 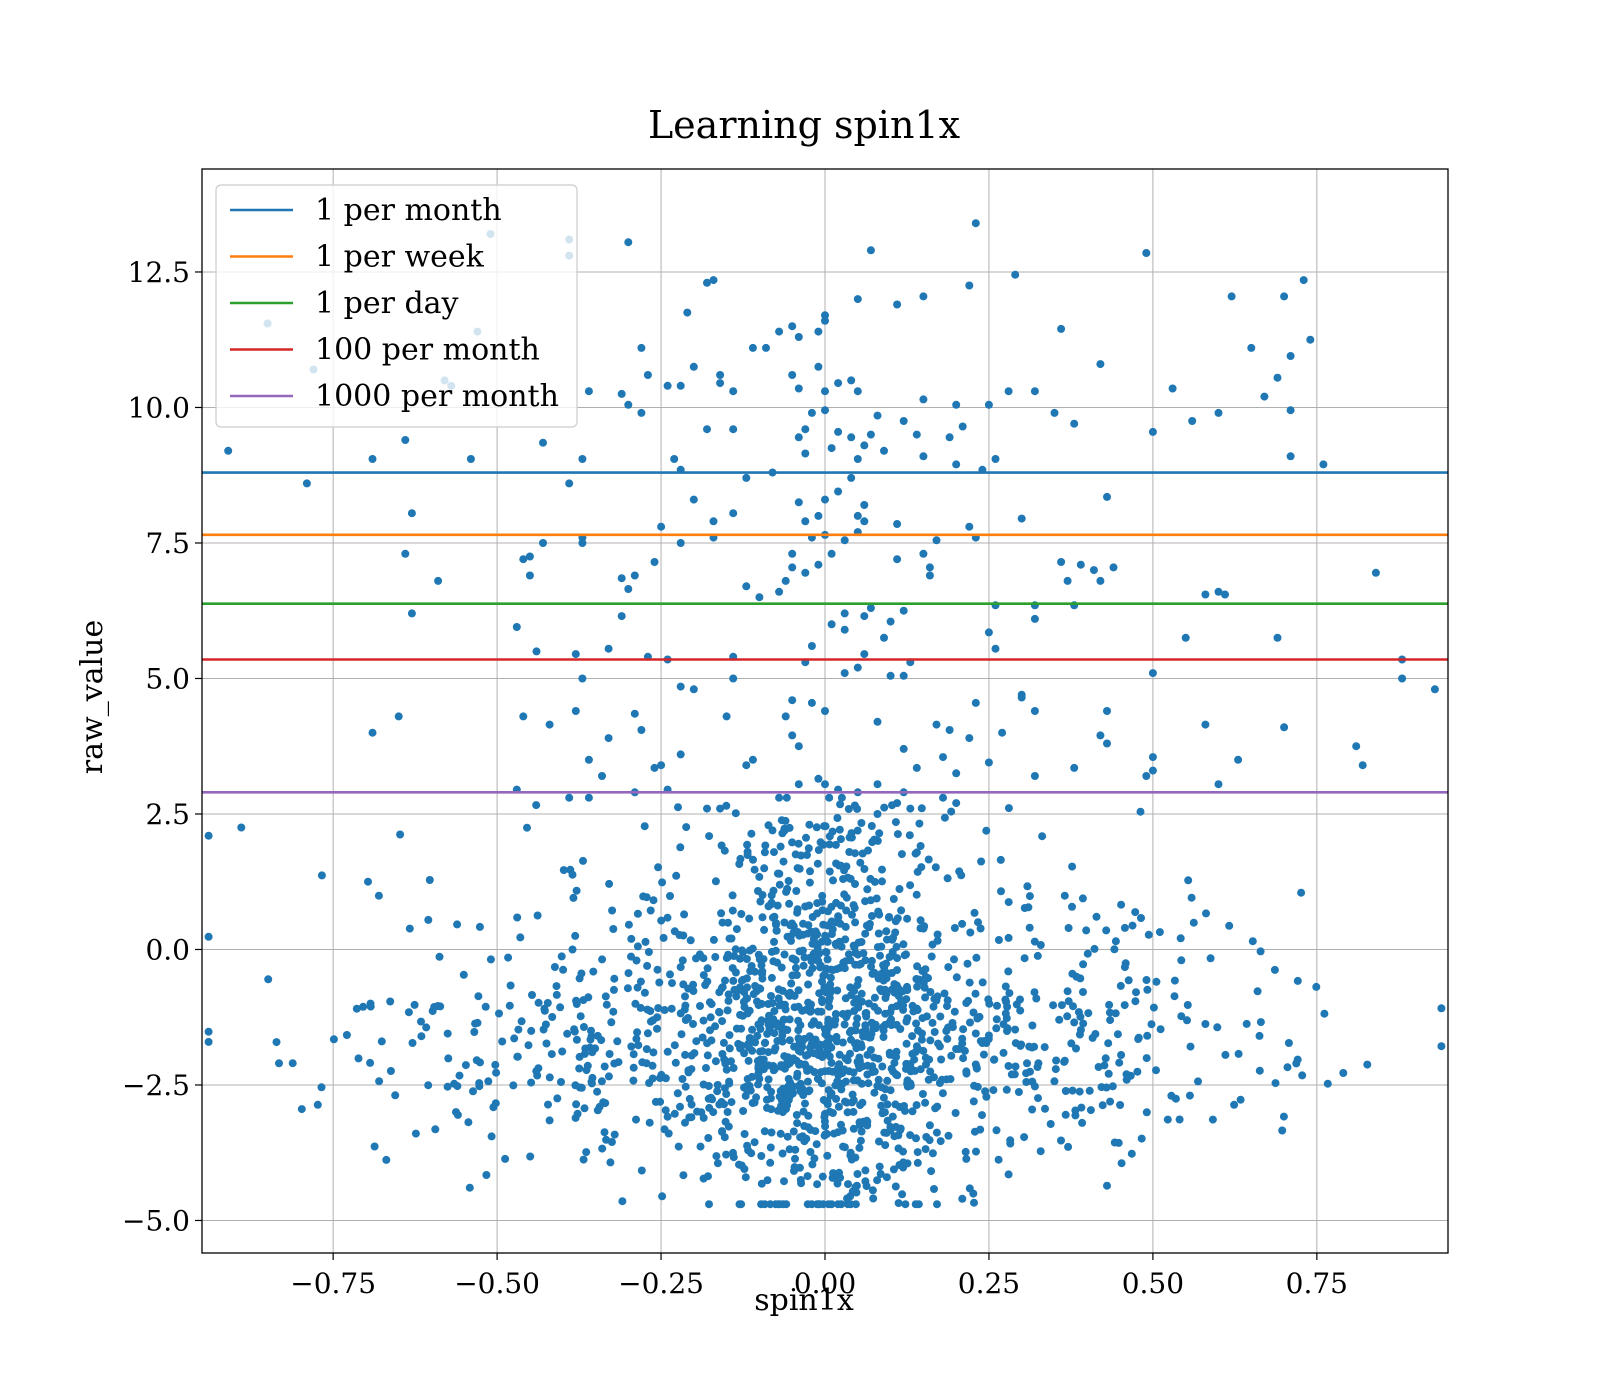 I want to click on y-tick-label: 12.5, so click(x=159, y=272).